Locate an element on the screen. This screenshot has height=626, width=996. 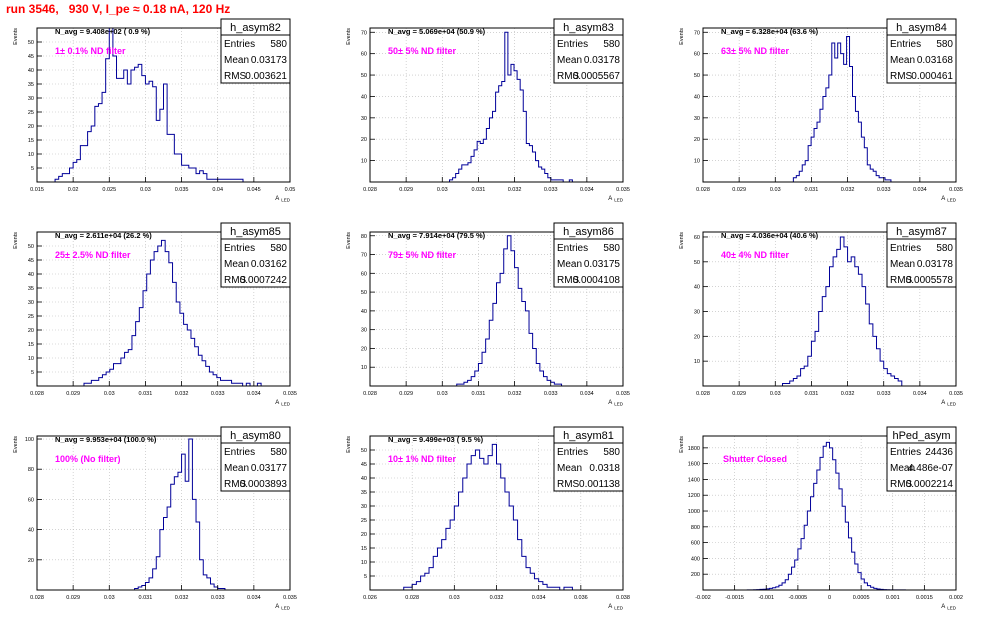
x-tick-label: -0.0005 is located at coordinates (798, 598).